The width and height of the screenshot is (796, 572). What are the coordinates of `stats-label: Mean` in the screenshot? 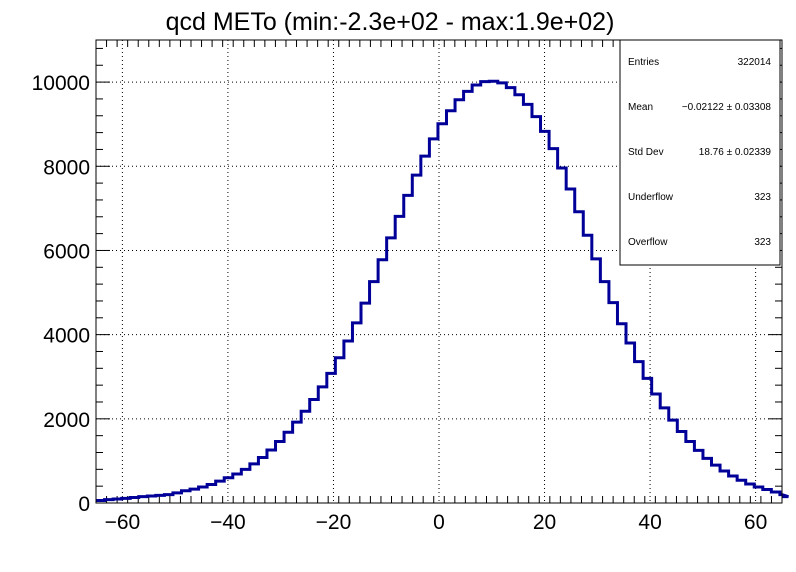 It's located at (640, 107).